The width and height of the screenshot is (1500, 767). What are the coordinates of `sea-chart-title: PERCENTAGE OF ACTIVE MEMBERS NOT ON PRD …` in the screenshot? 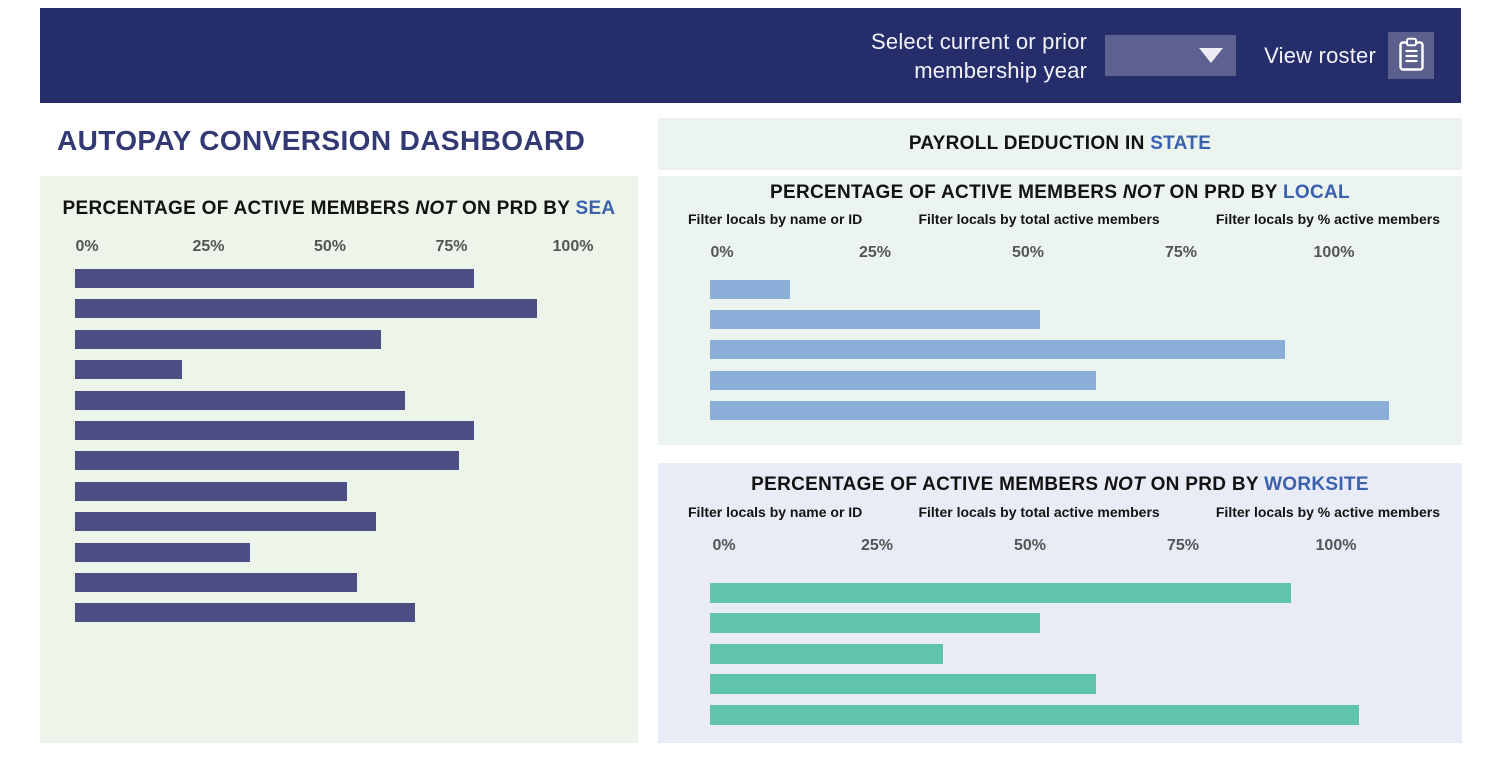 It's located at (339, 209).